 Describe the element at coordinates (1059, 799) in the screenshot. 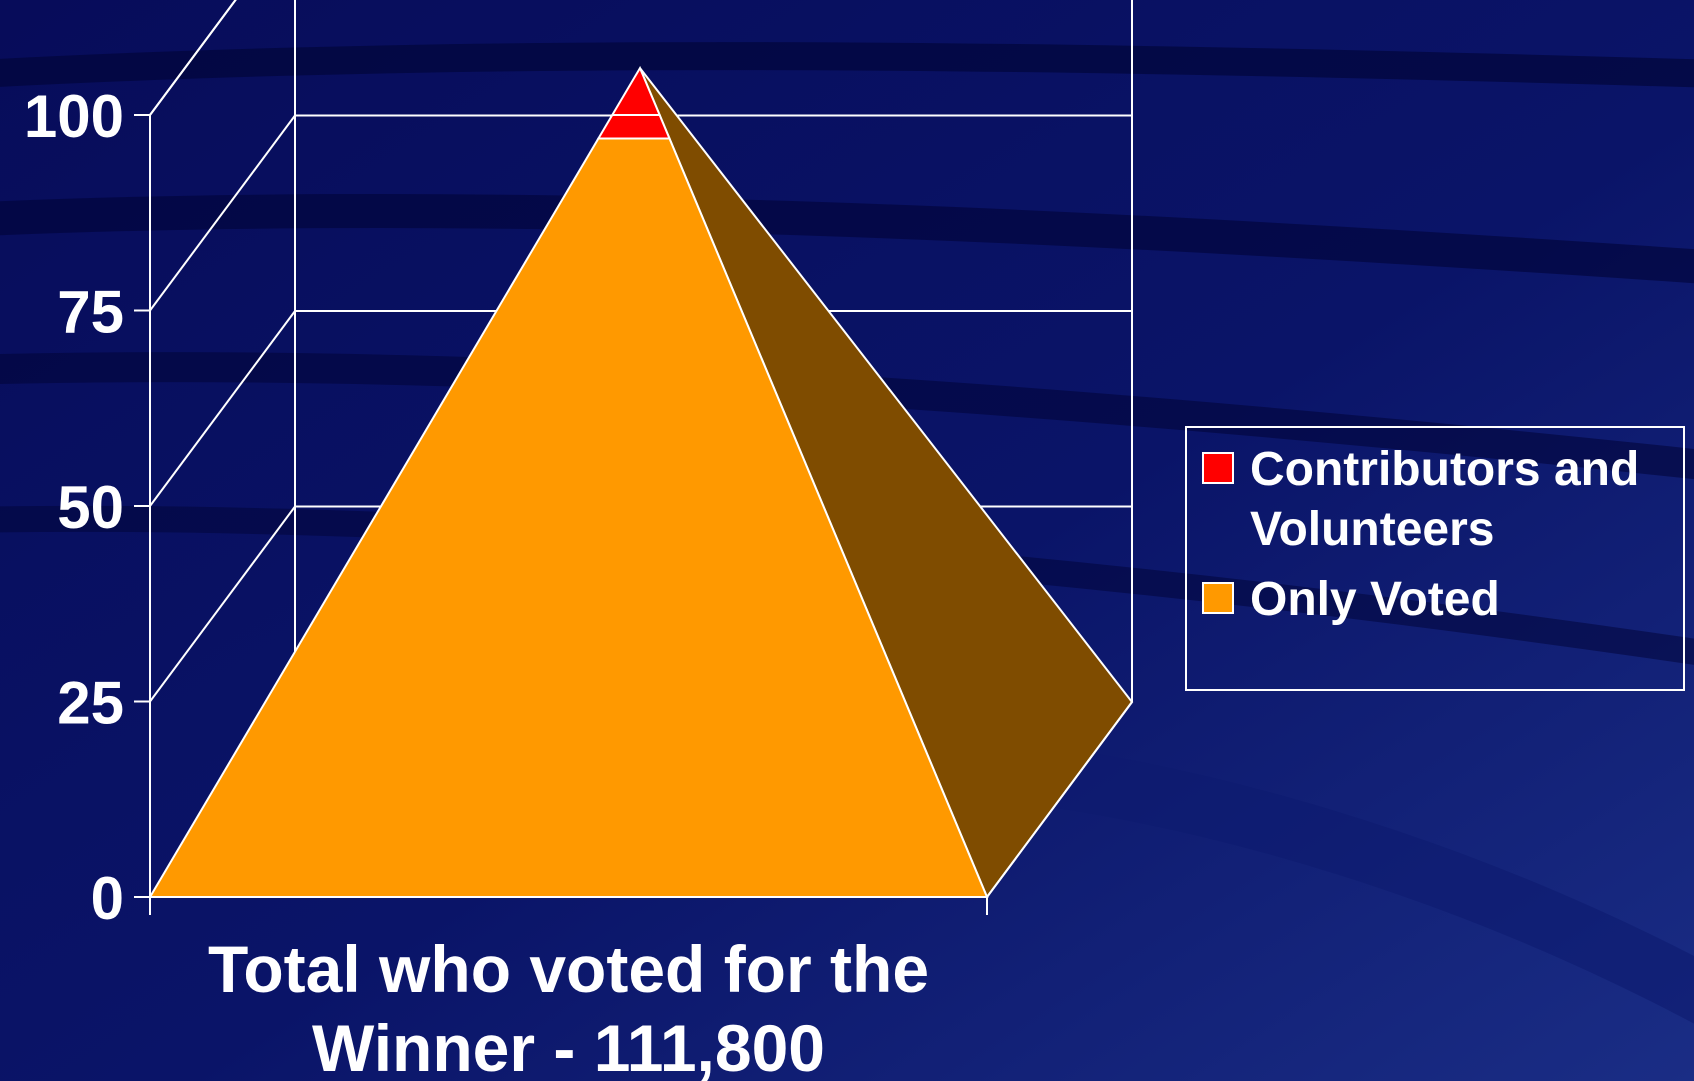

I see `floor-right-edge` at that location.